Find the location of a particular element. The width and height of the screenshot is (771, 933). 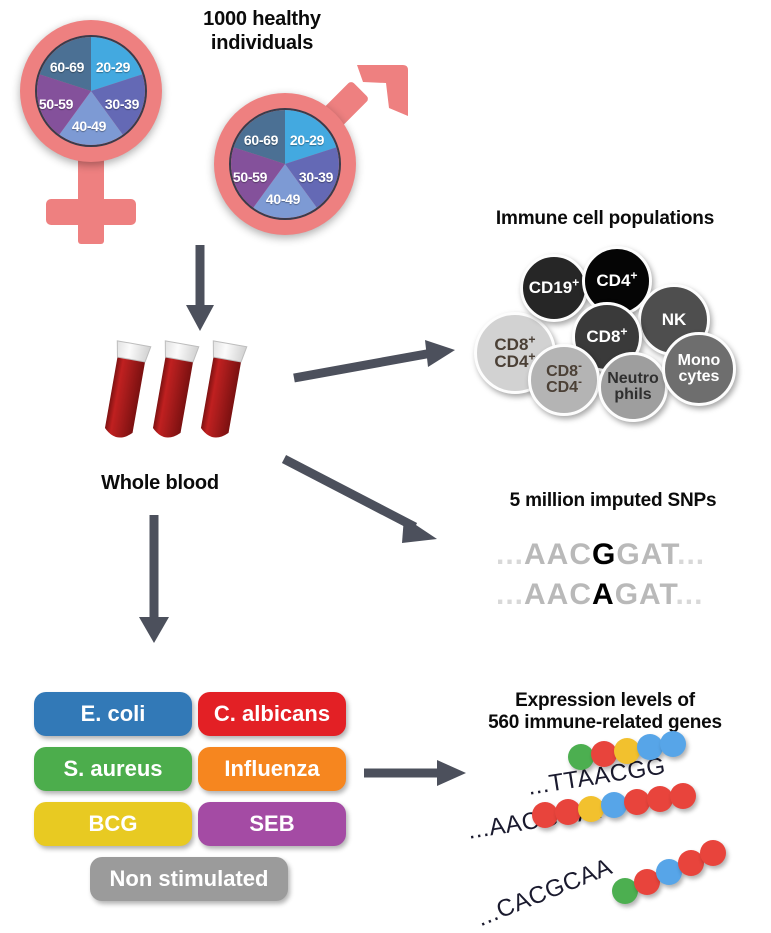

expression-strands: ...TTAACGG ...AACGGAT ...CACGCAA is located at coordinates (610, 831).